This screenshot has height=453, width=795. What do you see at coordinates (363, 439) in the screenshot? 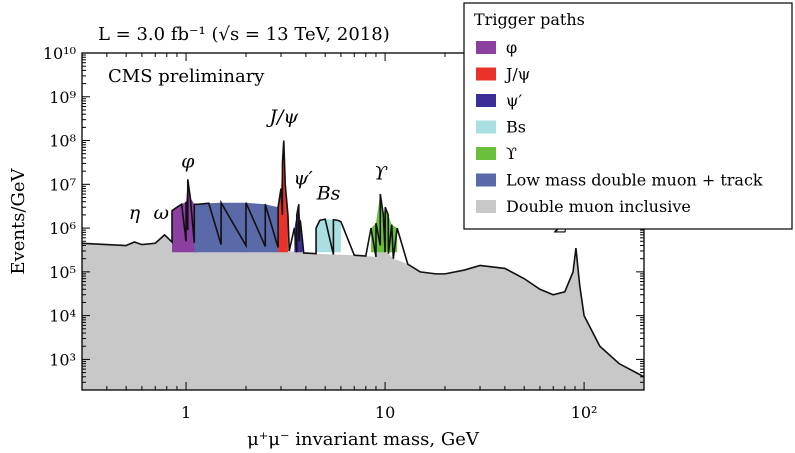
I see `x-axis-label: μ⁺μ⁻ invariant mass, GeV` at bounding box center [363, 439].